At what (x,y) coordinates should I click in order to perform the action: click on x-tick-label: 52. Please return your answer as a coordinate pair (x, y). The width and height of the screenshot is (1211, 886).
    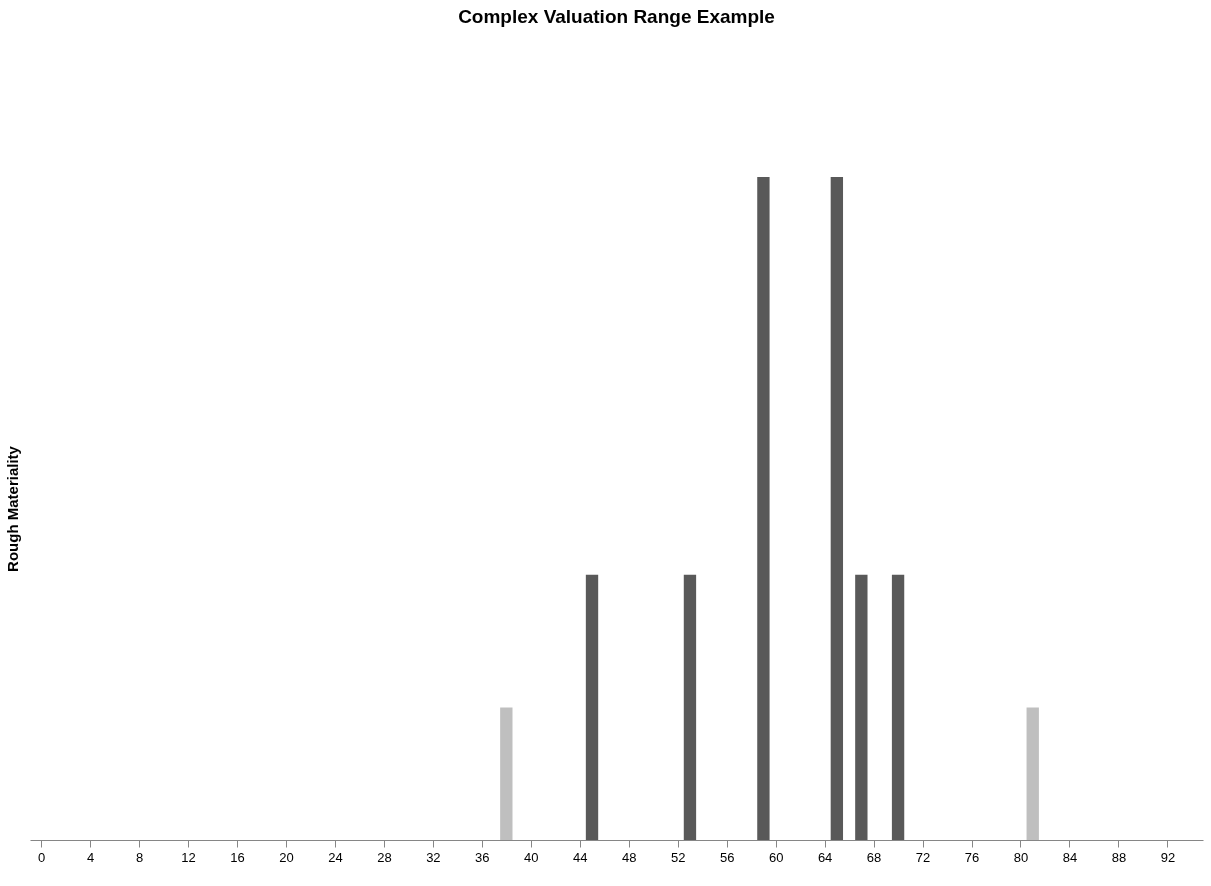
    Looking at the image, I should click on (678, 857).